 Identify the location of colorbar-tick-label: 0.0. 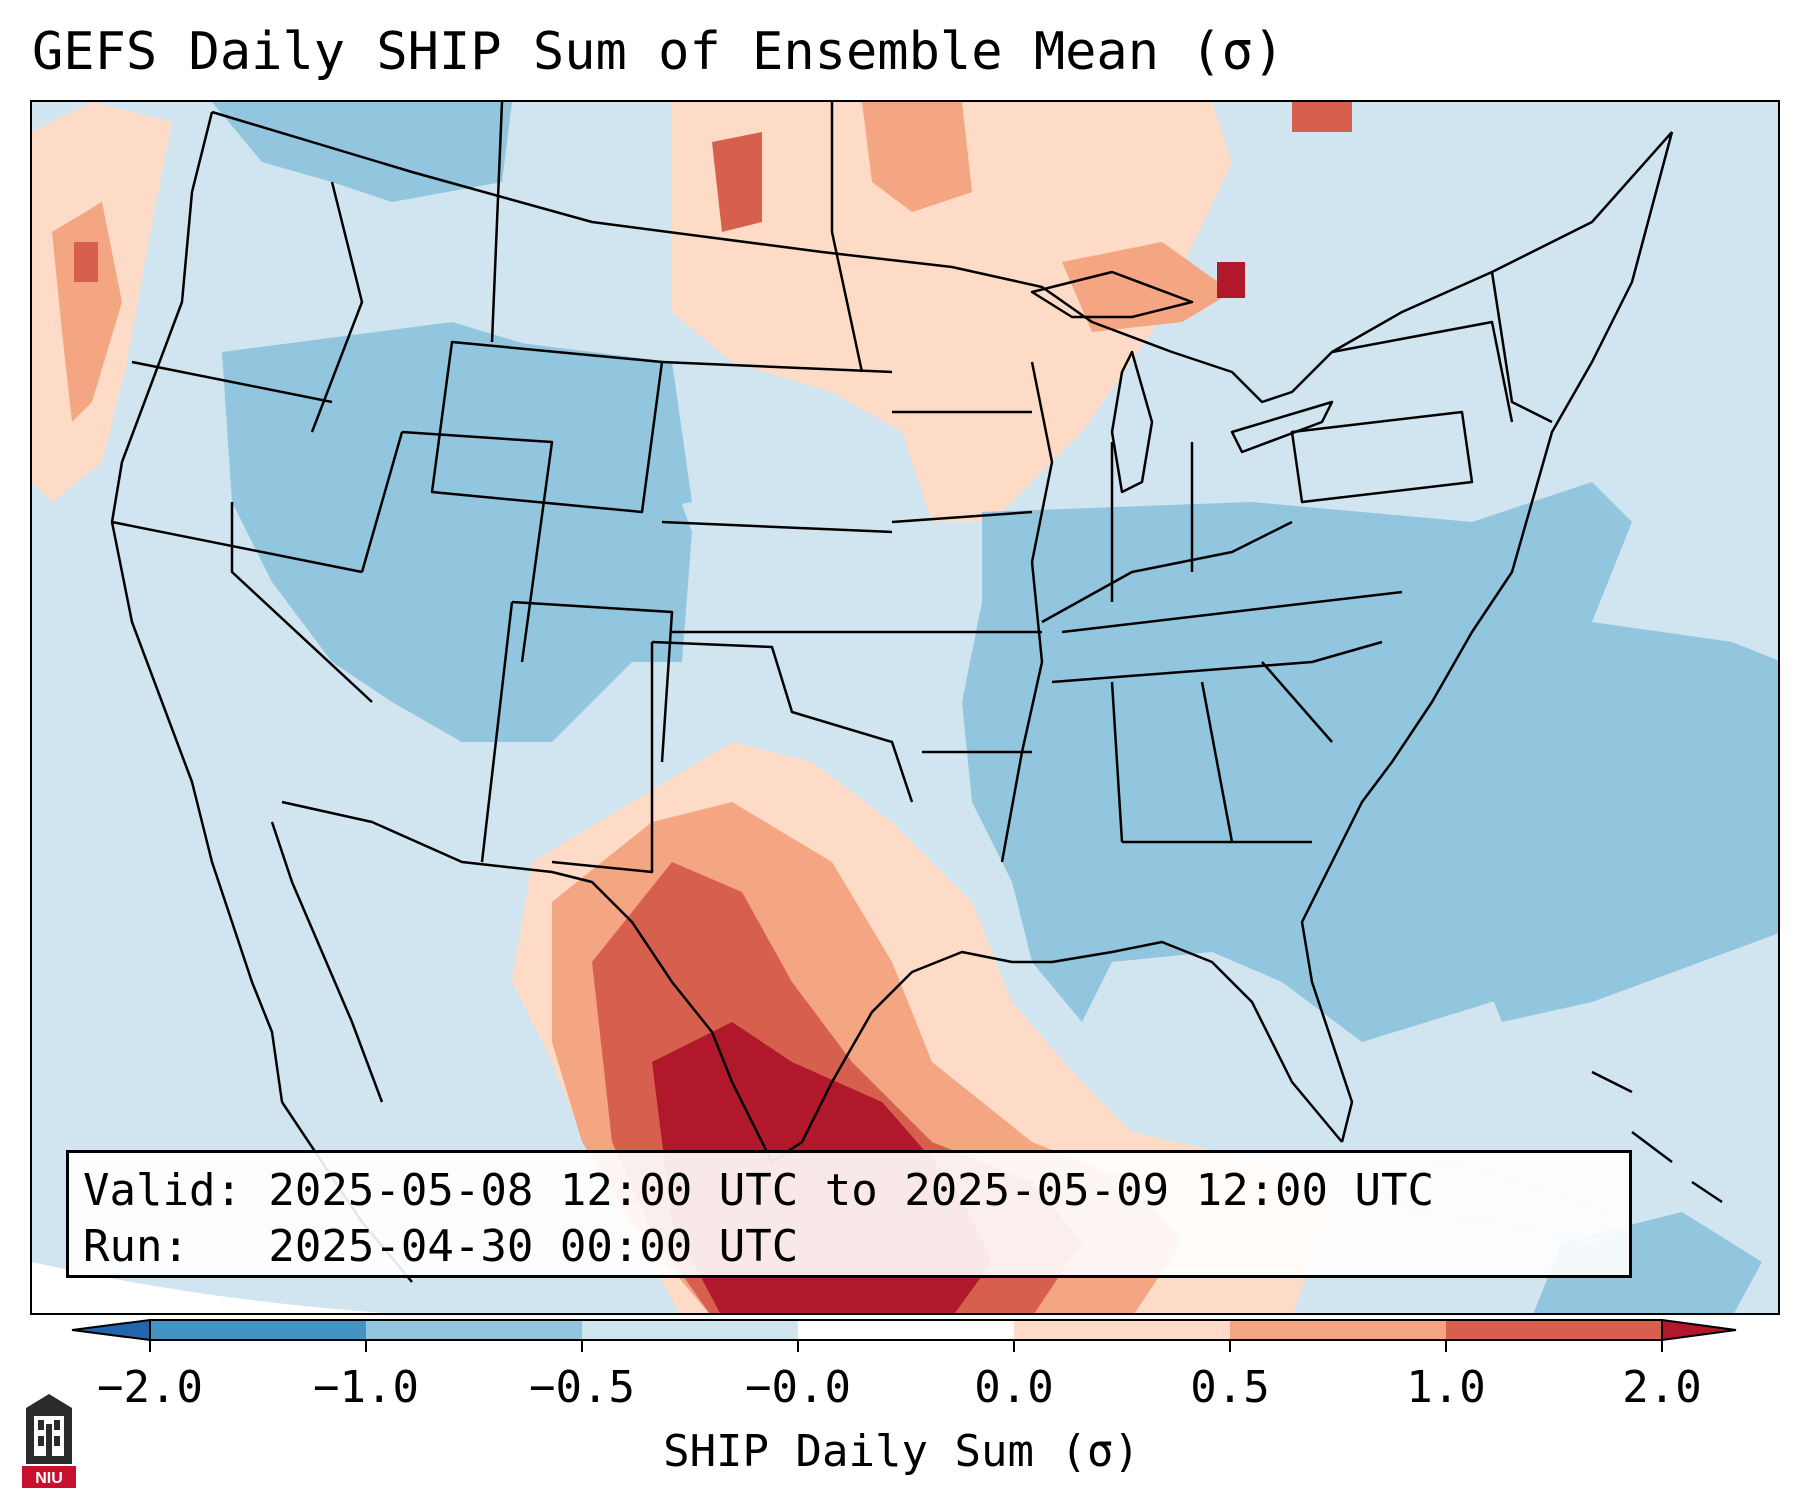
(1014, 1387).